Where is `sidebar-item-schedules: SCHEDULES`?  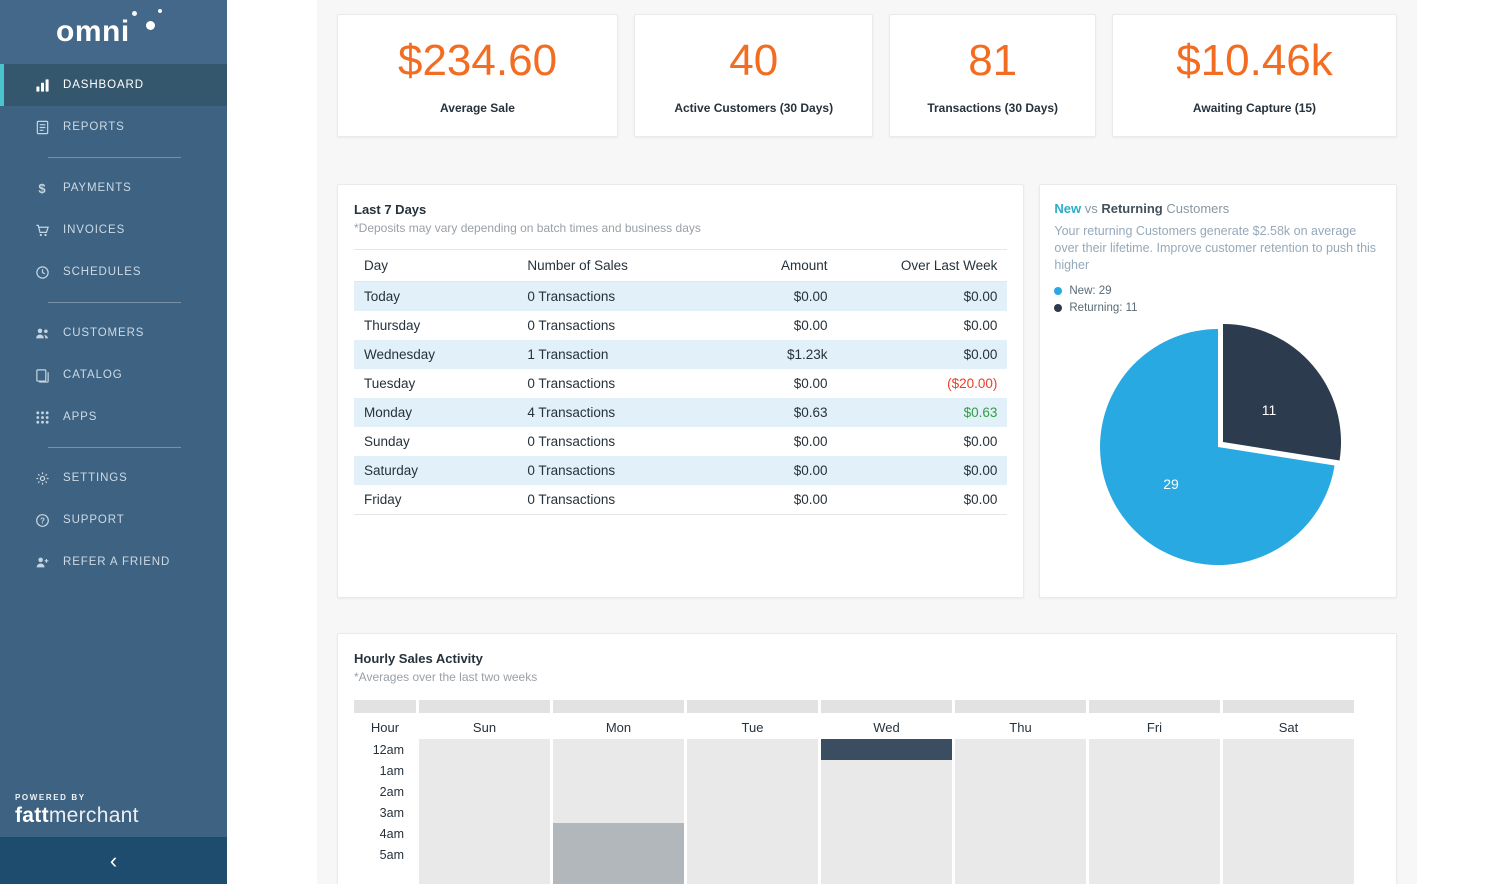 sidebar-item-schedules: SCHEDULES is located at coordinates (113, 272).